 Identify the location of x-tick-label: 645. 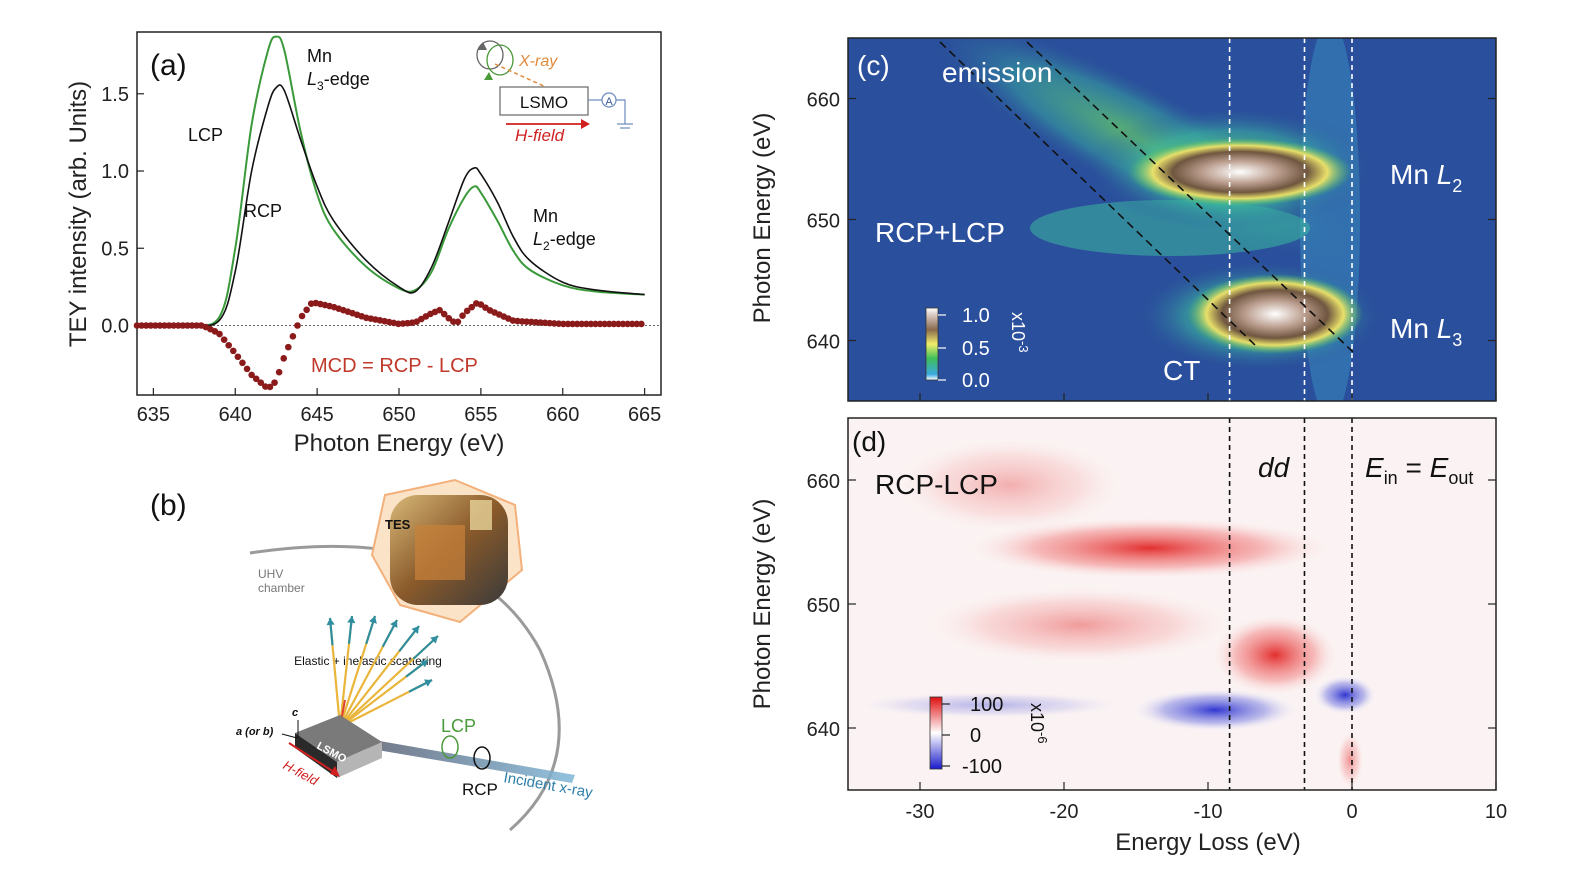
(316, 415).